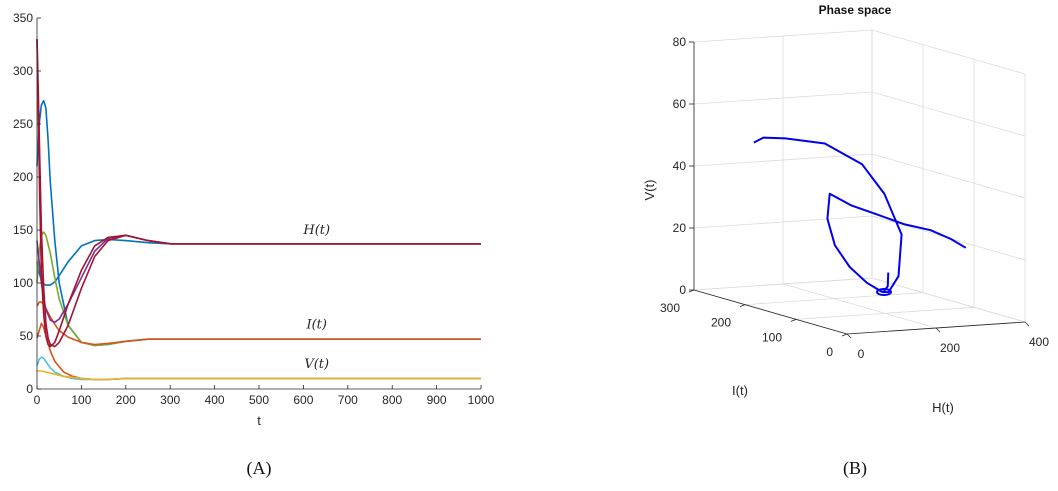 This screenshot has height=491, width=1058. Describe the element at coordinates (23, 71) in the screenshot. I see `y-tick-label: 300` at that location.